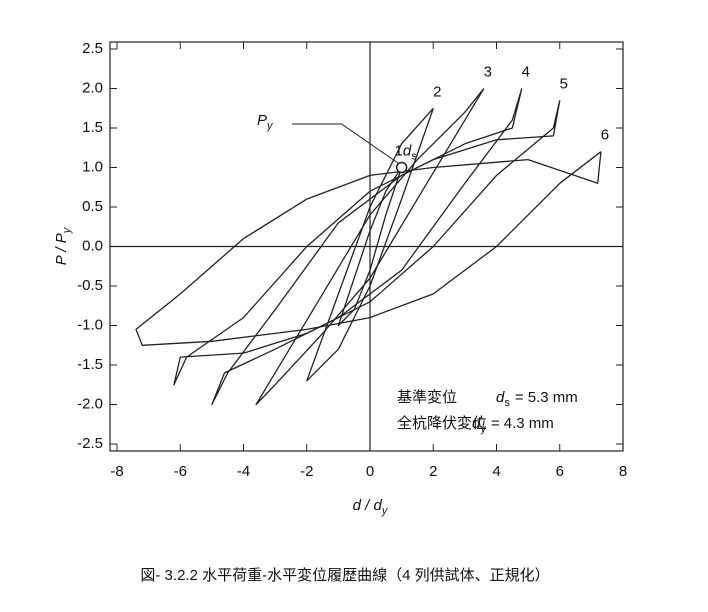 Image resolution: width=708 pixels, height=612 pixels. I want to click on note-label: 全杭降伏変位, so click(442, 423).